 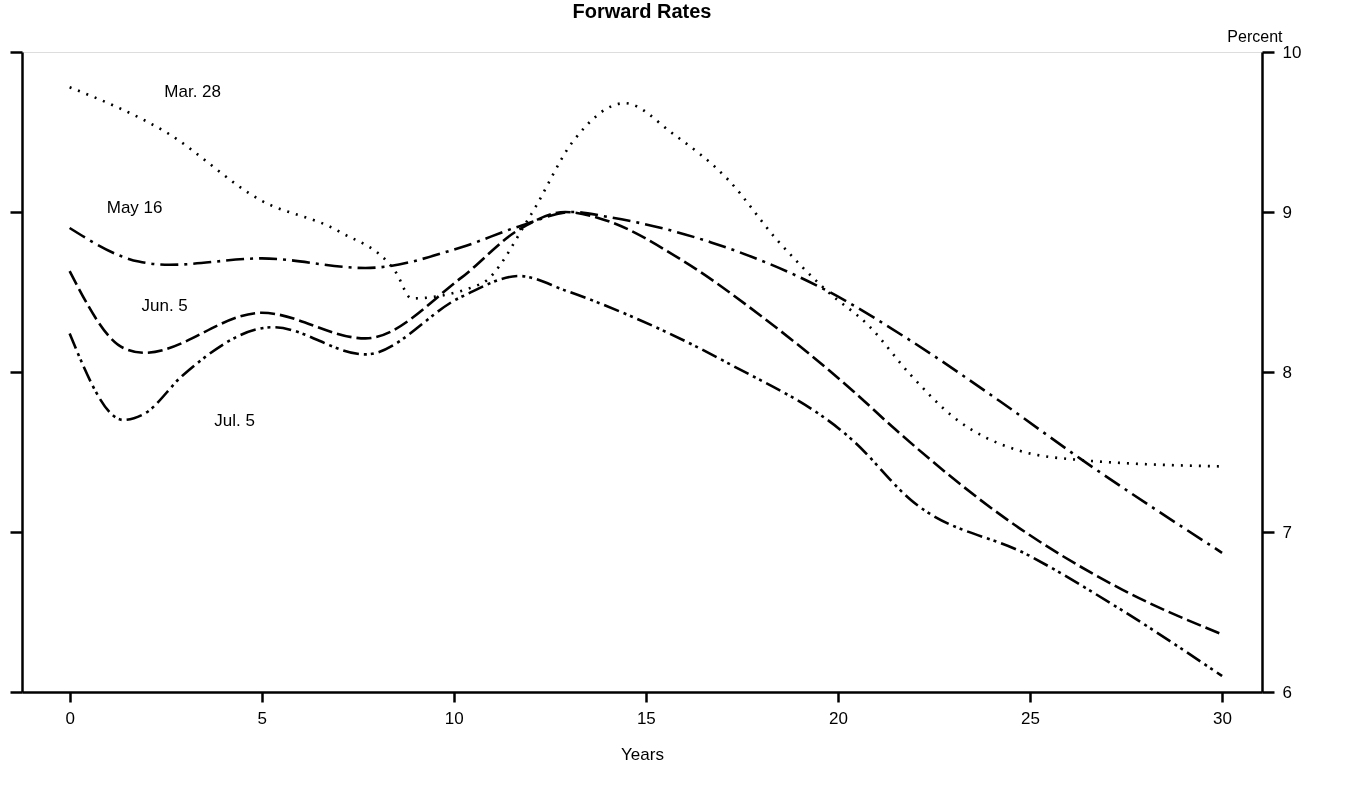 What do you see at coordinates (262, 718) in the screenshot?
I see `x-tick-label: 5` at bounding box center [262, 718].